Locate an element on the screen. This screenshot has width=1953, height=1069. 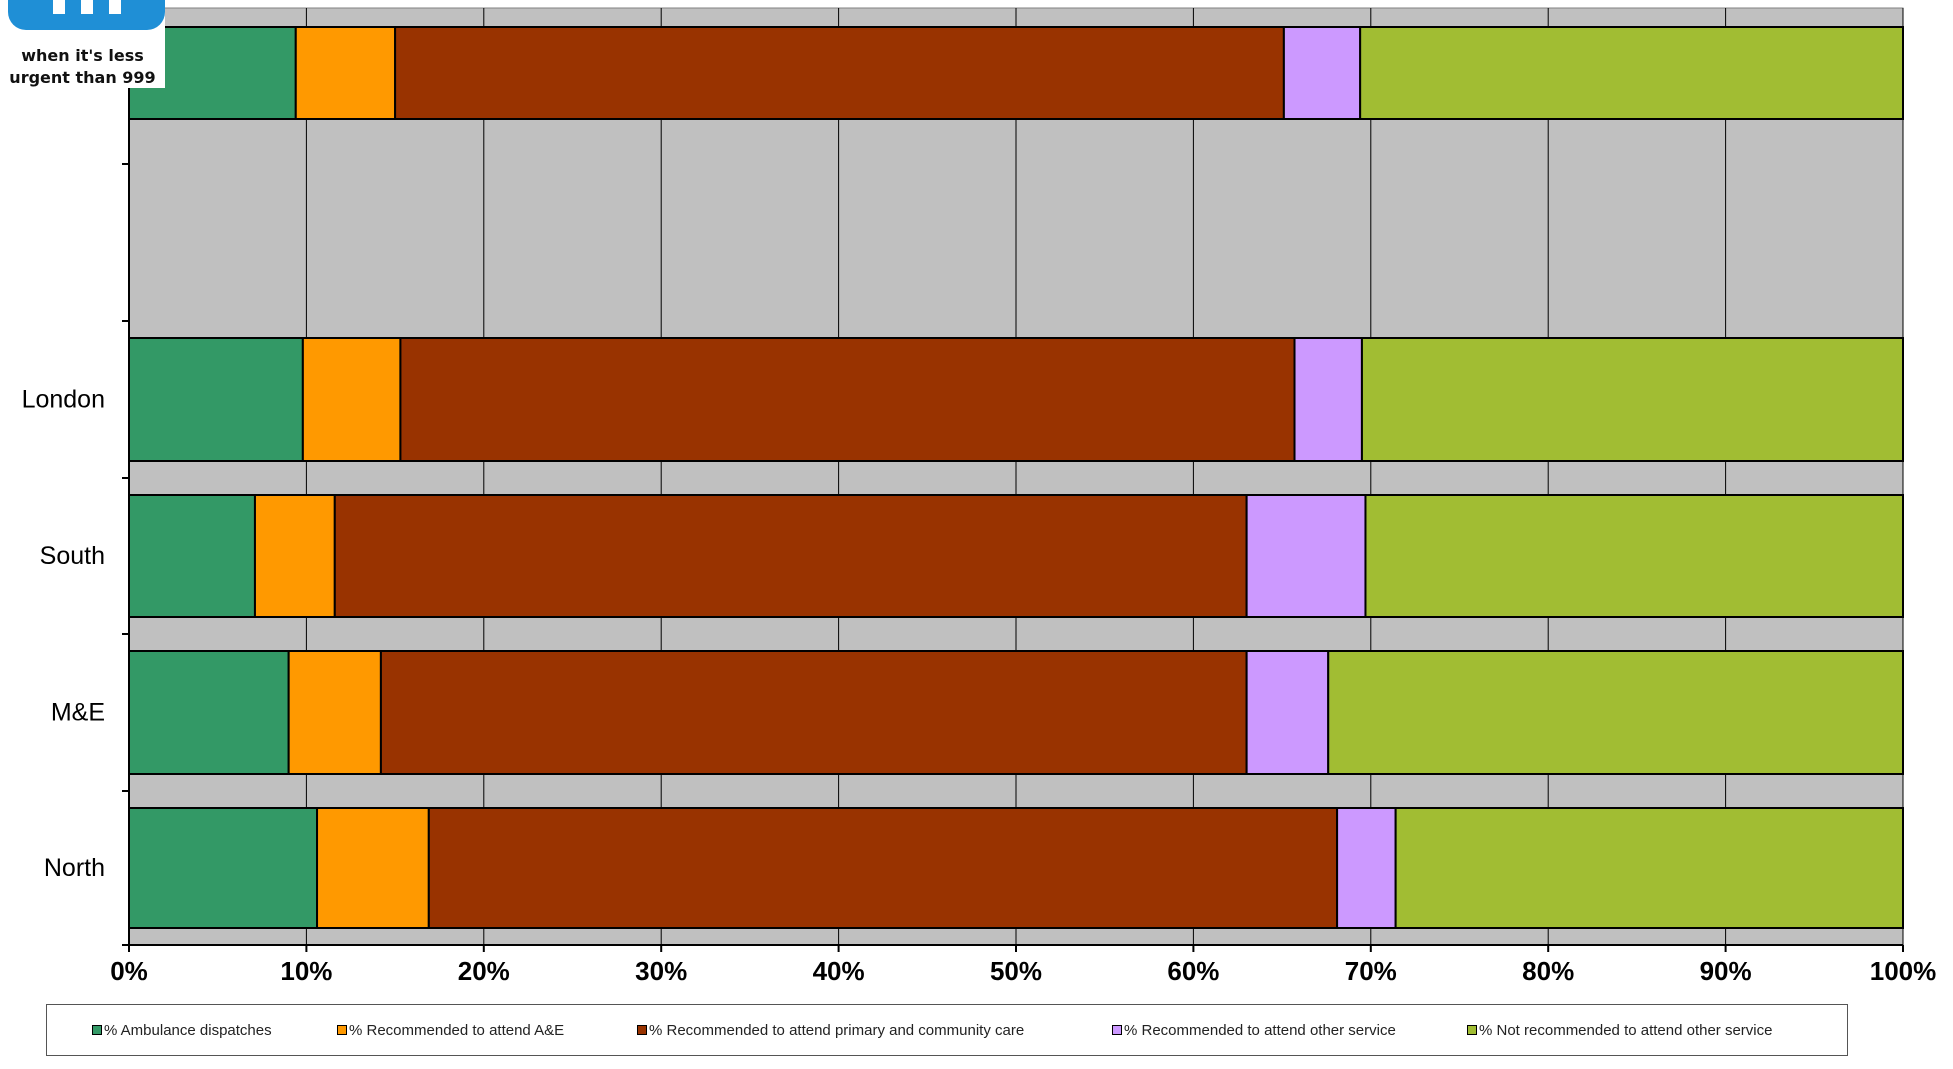
x-tick-label: 40% is located at coordinates (839, 971).